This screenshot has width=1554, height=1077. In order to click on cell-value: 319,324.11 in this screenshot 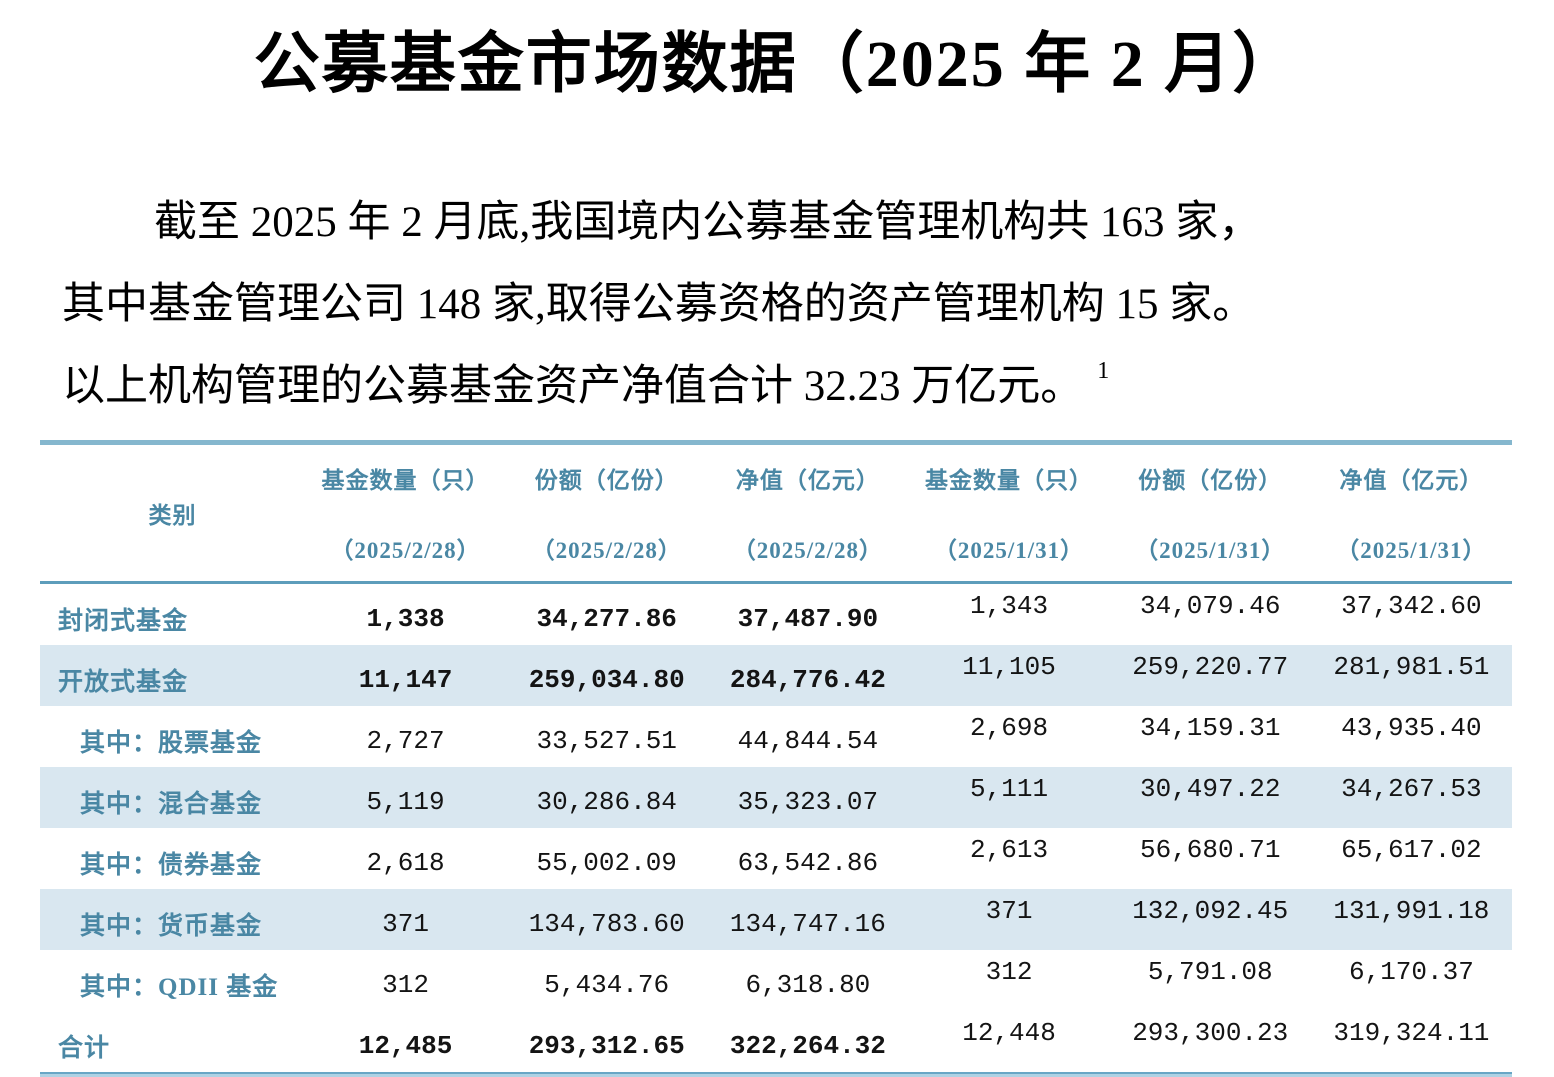, I will do `click(1411, 1032)`.